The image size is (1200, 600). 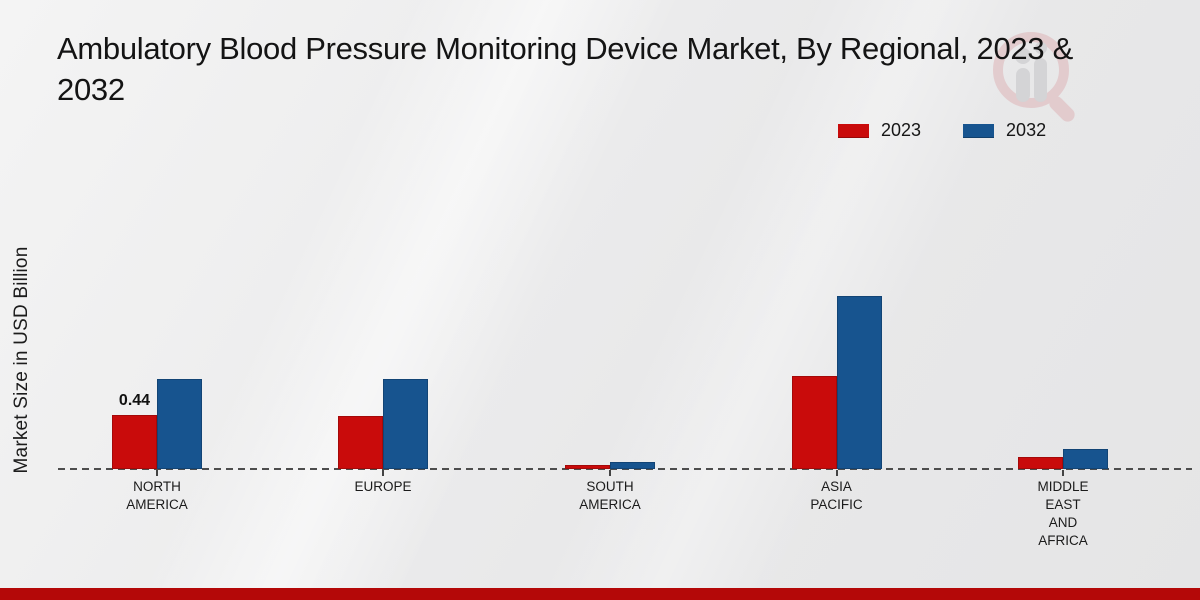 I want to click on legend-label: 2023, so click(x=901, y=130).